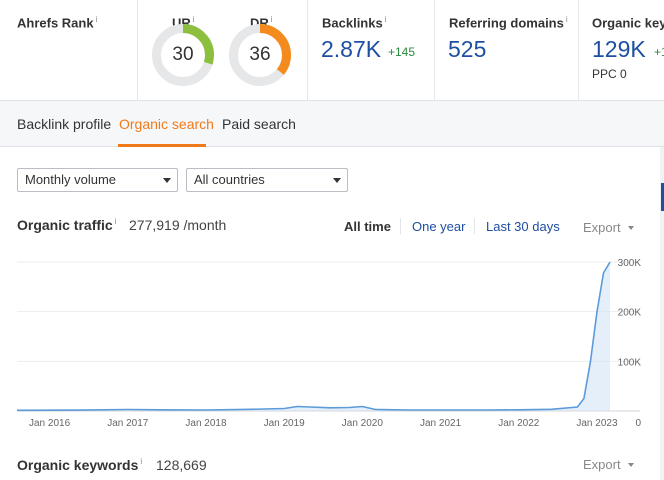 The width and height of the screenshot is (664, 480). I want to click on backlinks-label: Backlinks, so click(352, 23).